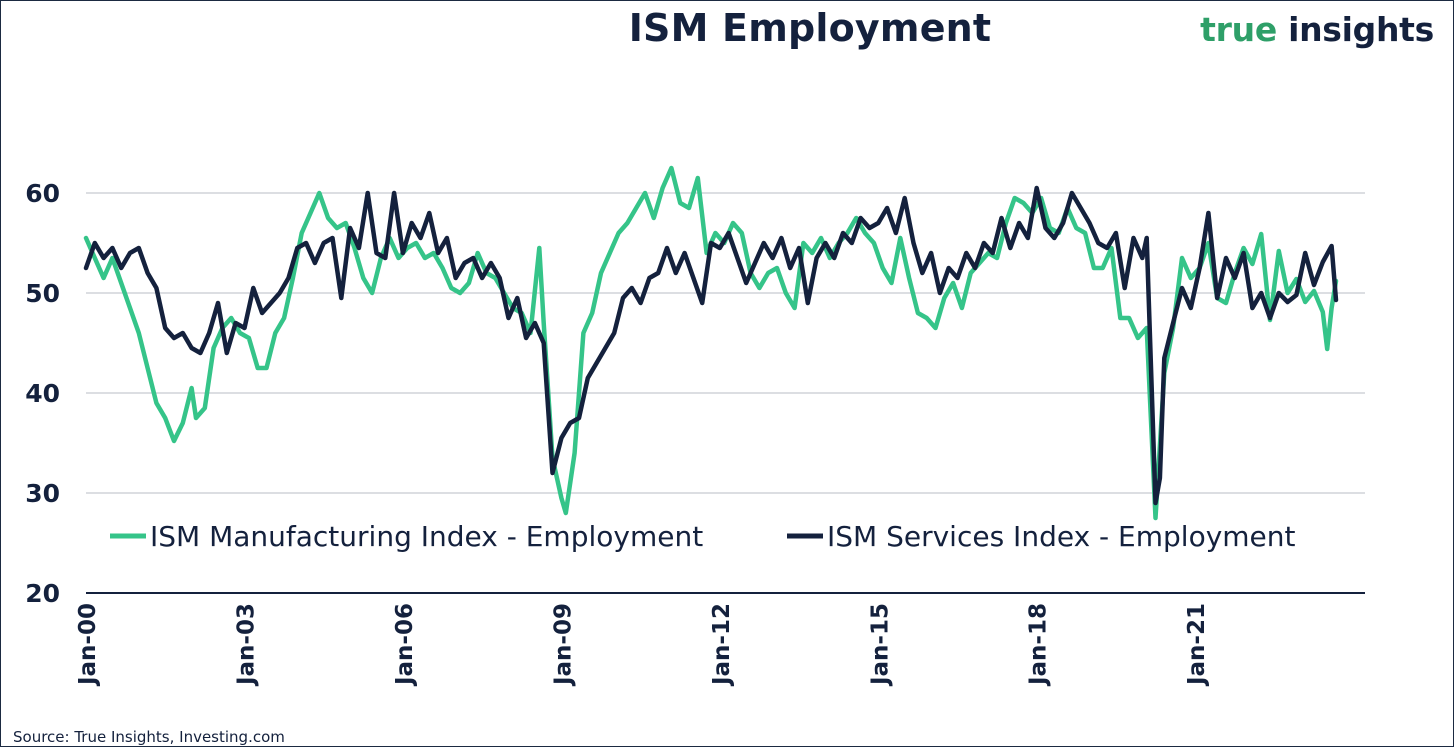 This screenshot has width=1456, height=749. Describe the element at coordinates (42, 593) in the screenshot. I see `y-tick-label: 20` at that location.